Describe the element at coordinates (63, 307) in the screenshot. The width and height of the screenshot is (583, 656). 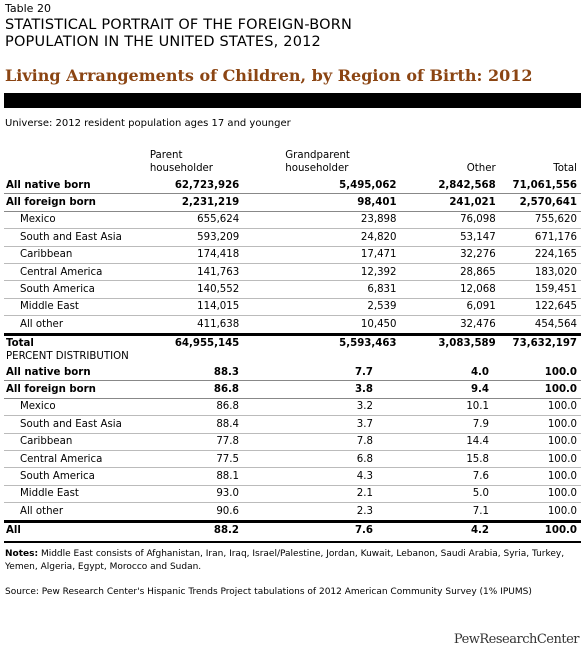
I see `row-label: Middle East` at that location.